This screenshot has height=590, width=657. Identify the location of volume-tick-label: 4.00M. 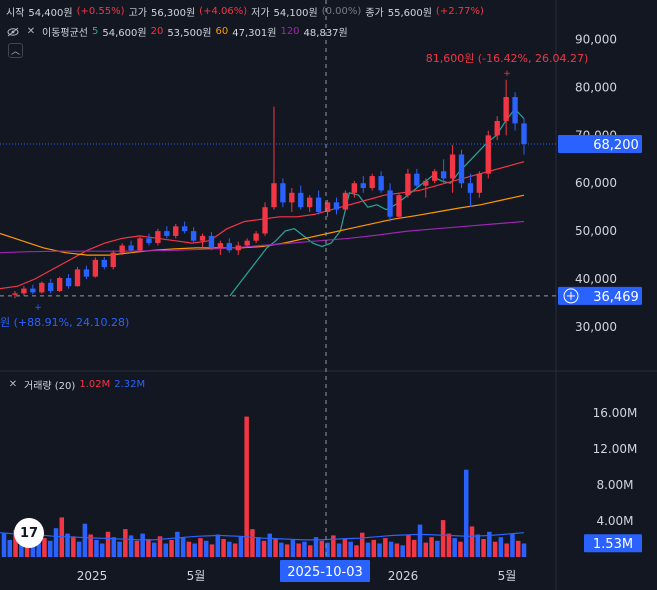
(614, 521).